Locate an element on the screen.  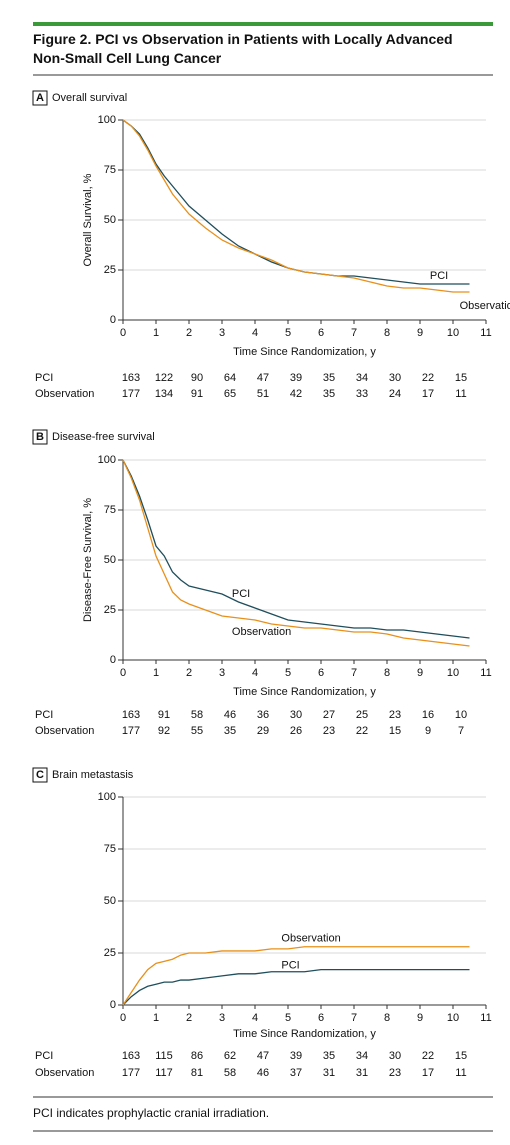
y-axis-label: Disease-Free Survival, % is located at coordinates (88, 560).